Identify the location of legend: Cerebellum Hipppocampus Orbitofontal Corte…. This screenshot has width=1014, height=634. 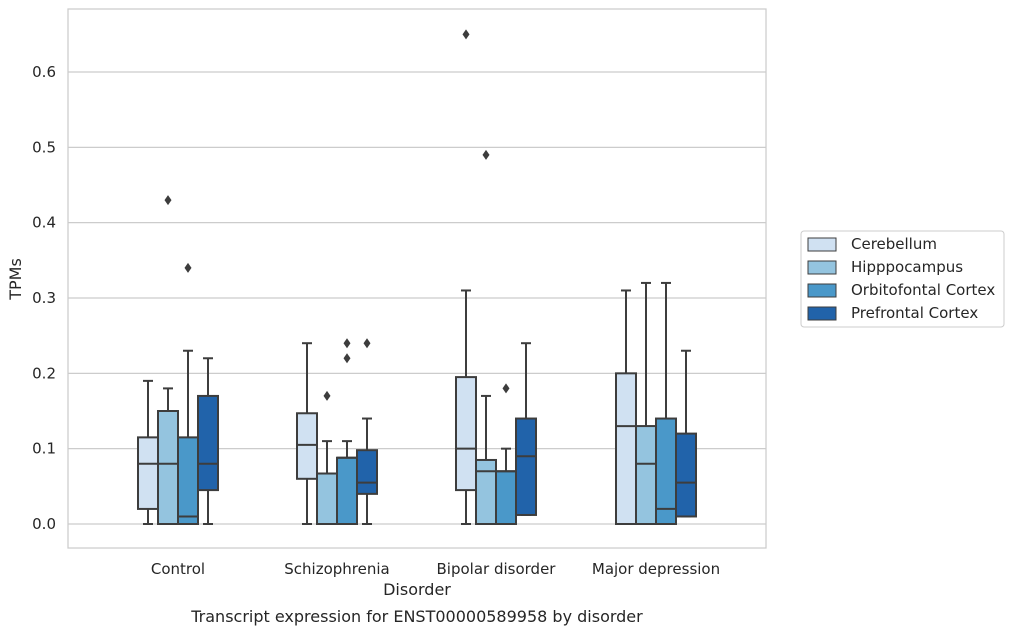
(902, 279).